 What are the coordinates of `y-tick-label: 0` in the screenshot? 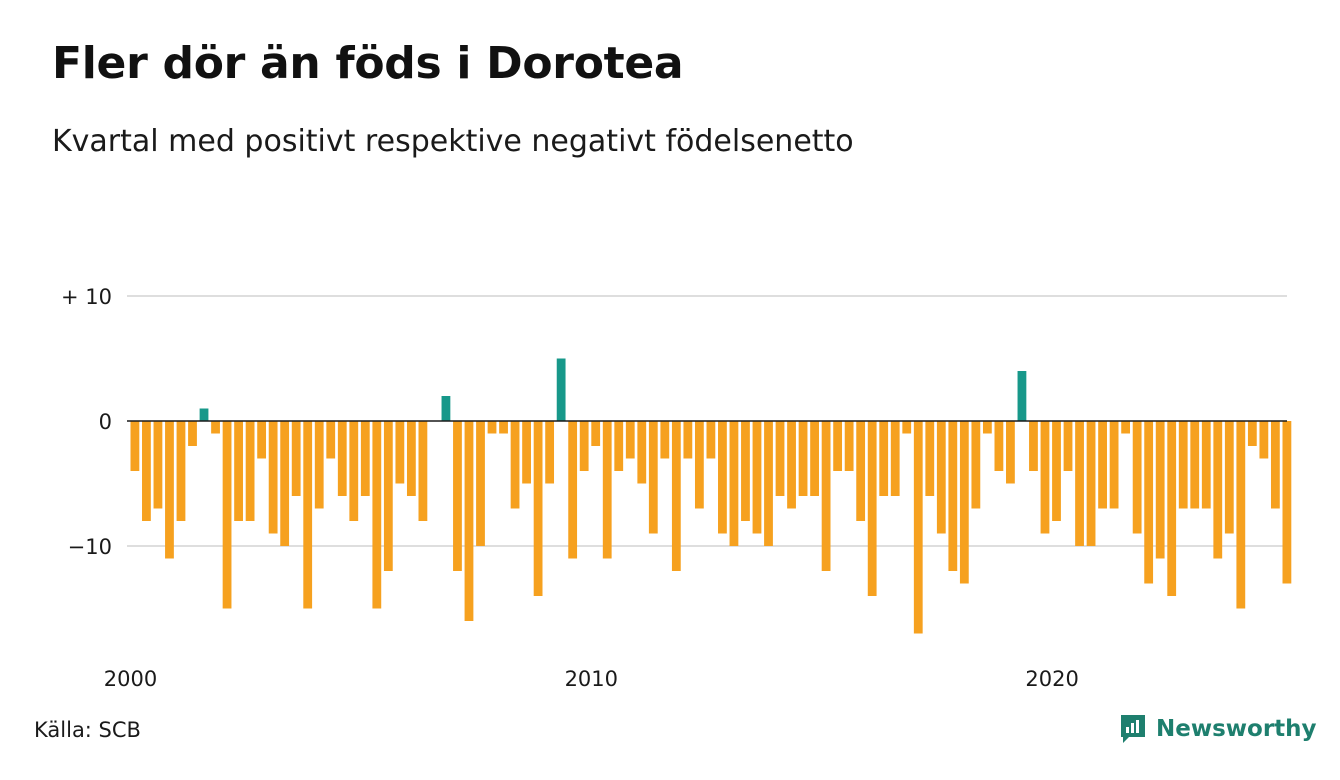 It's located at (105, 422).